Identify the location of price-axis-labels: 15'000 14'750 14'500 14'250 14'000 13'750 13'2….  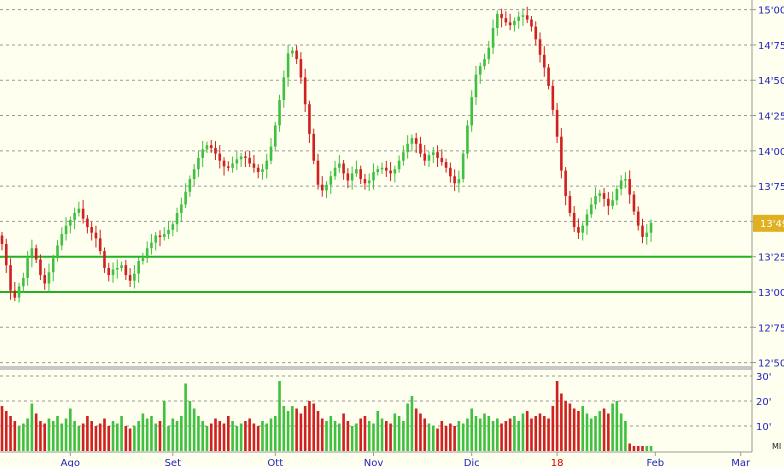
(768, 188).